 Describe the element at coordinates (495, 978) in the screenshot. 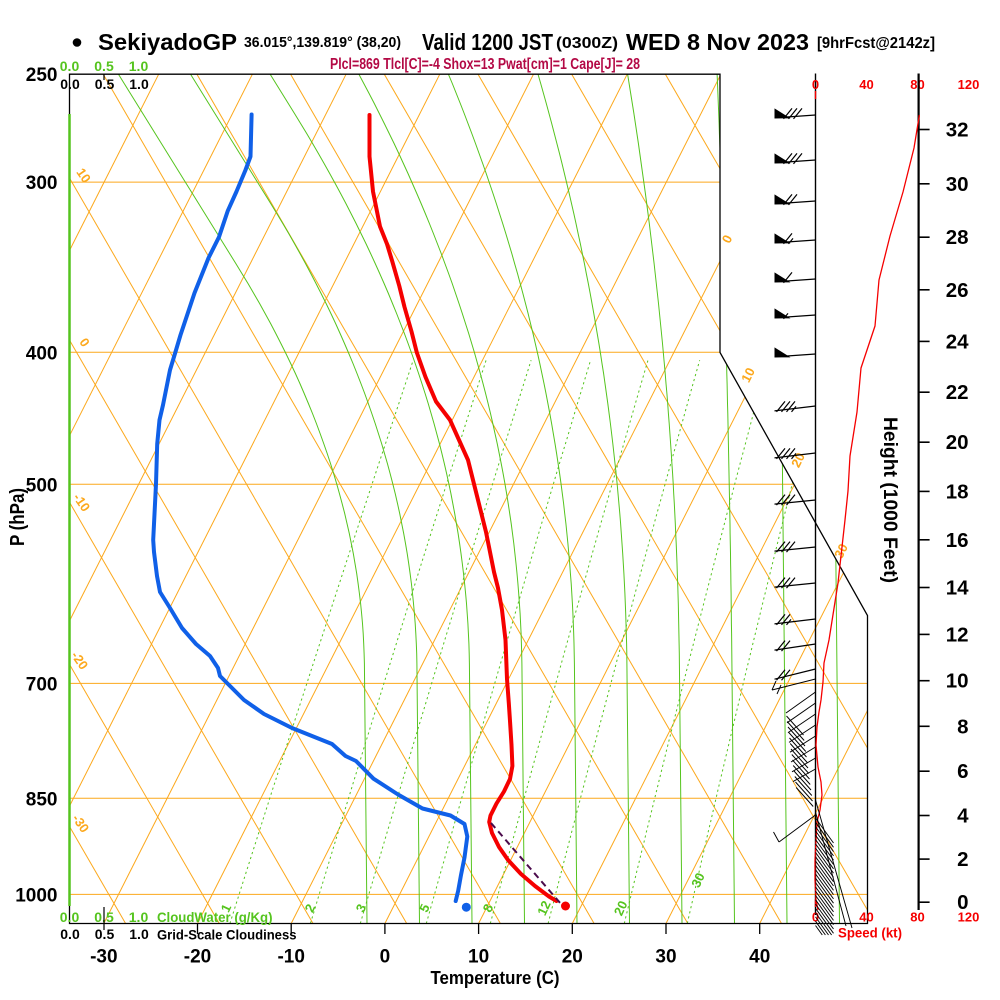

I see `svg-text: Temperature (C)` at that location.